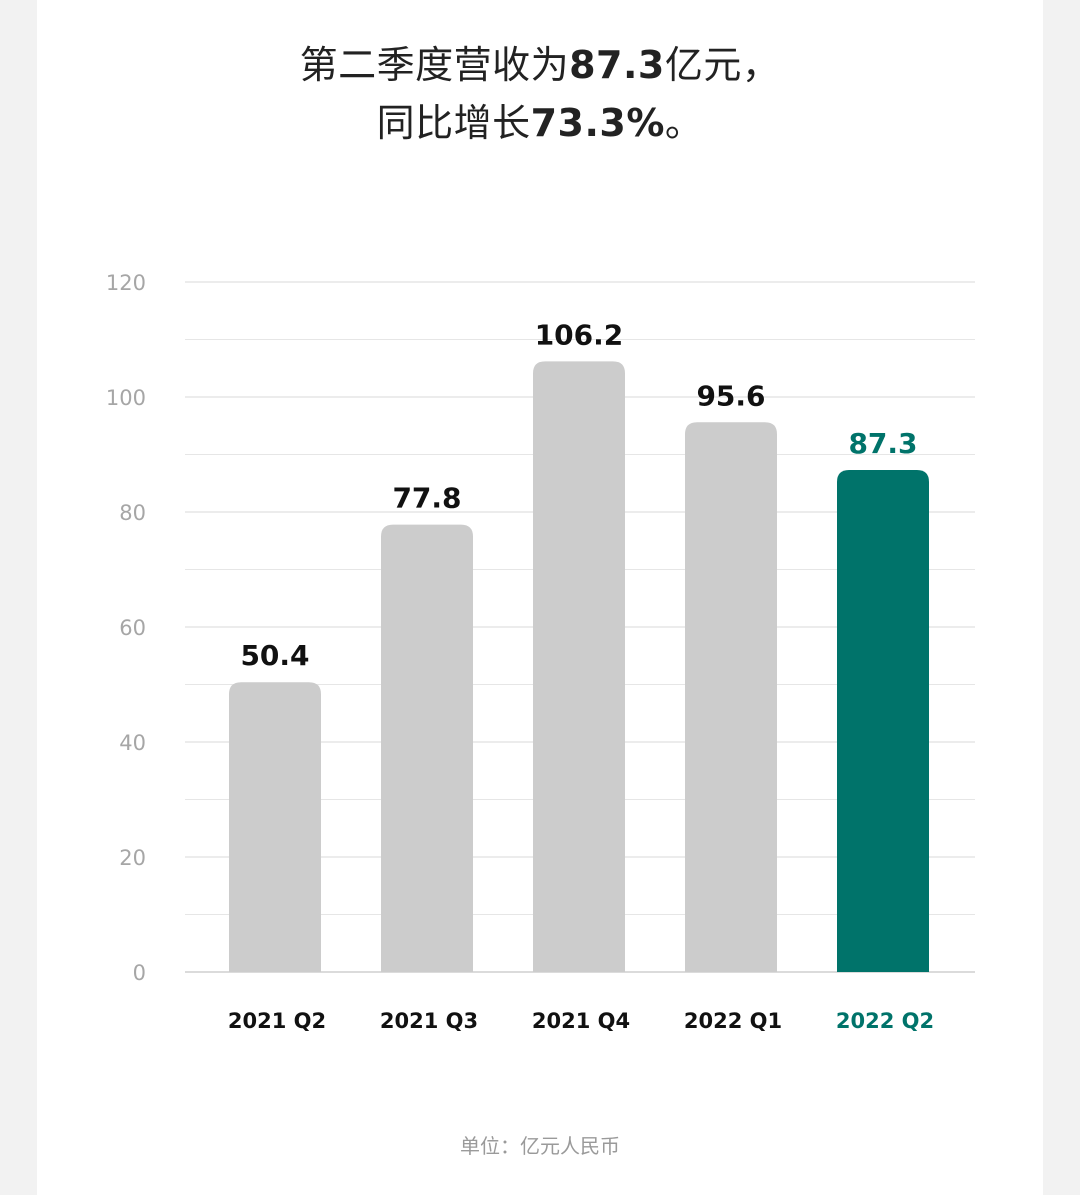 This screenshot has height=1195, width=1080. What do you see at coordinates (429, 1021) in the screenshot?
I see `x-tick-label: 2021 Q3` at bounding box center [429, 1021].